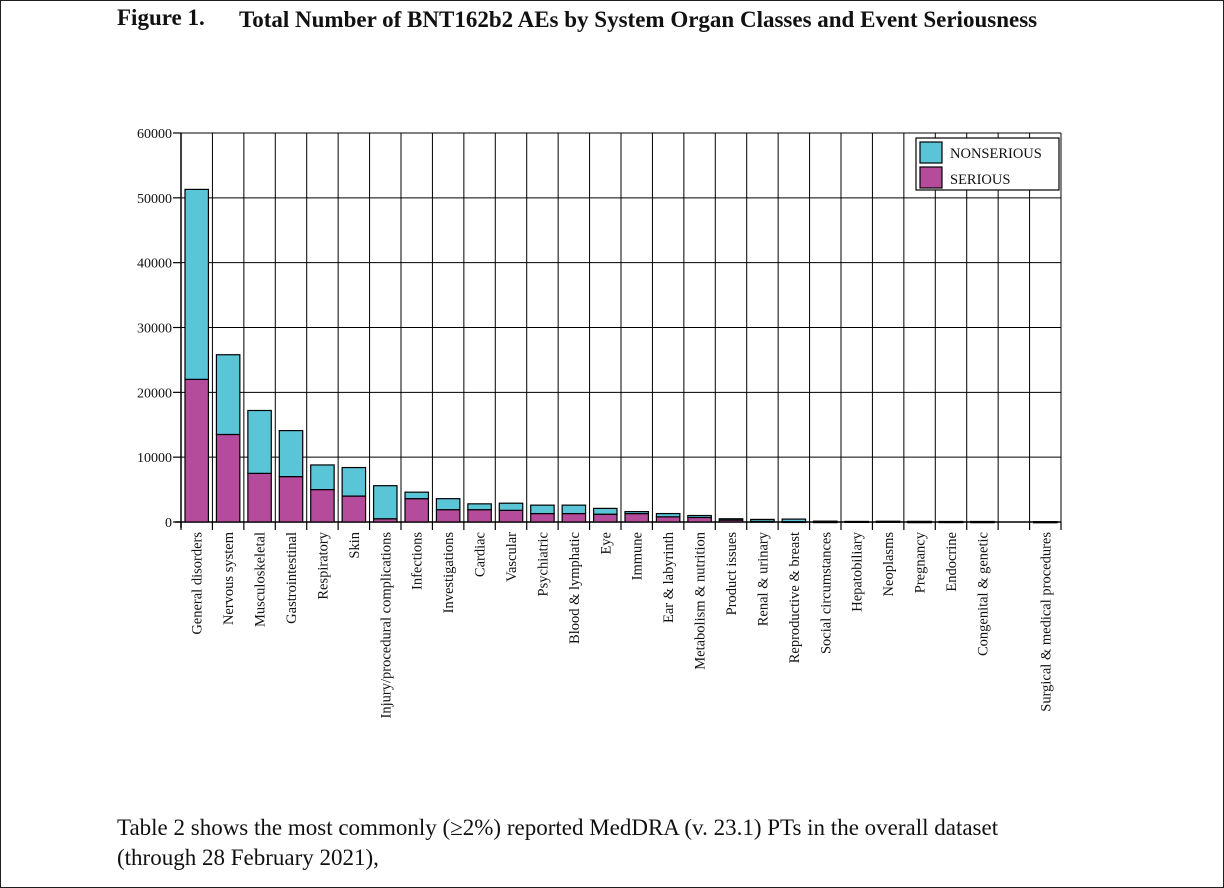 Image resolution: width=1224 pixels, height=888 pixels. What do you see at coordinates (795, 597) in the screenshot?
I see `x-tick-label: Reproductive & breast` at bounding box center [795, 597].